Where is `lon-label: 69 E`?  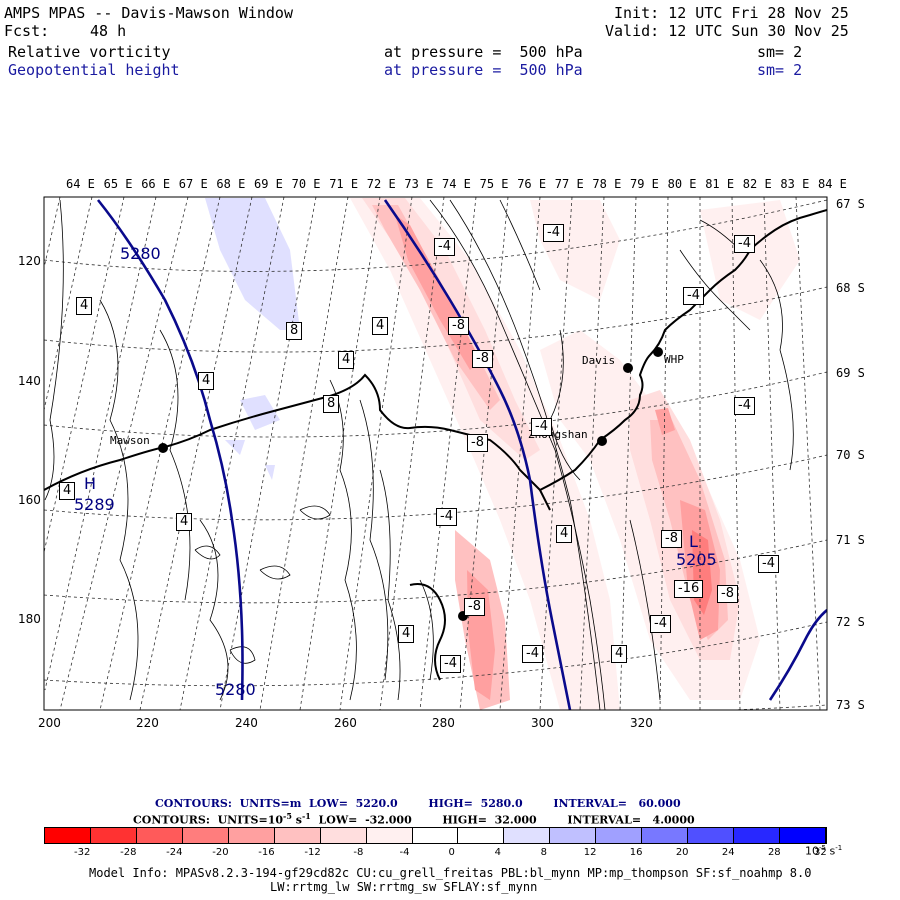
lon-label: 69 E is located at coordinates (268, 184).